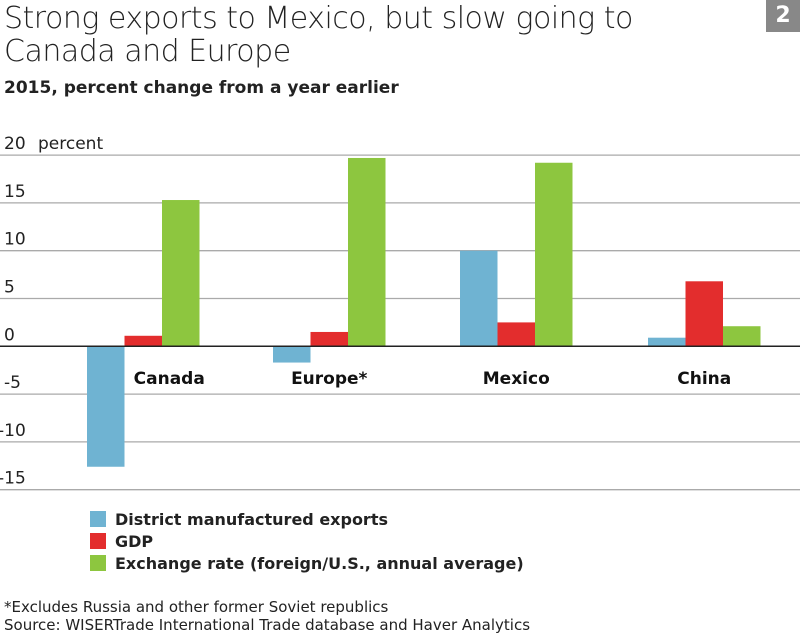 The image size is (800, 640). What do you see at coordinates (516, 379) in the screenshot?
I see `category-label: Mexico` at bounding box center [516, 379].